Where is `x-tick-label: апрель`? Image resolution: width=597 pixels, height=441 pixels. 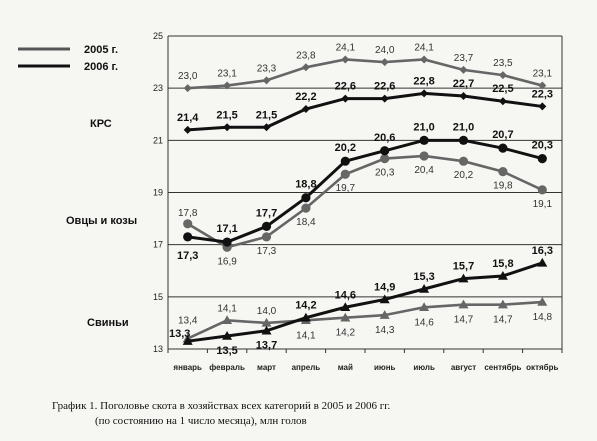 x-tick-label: апрель is located at coordinates (306, 367).